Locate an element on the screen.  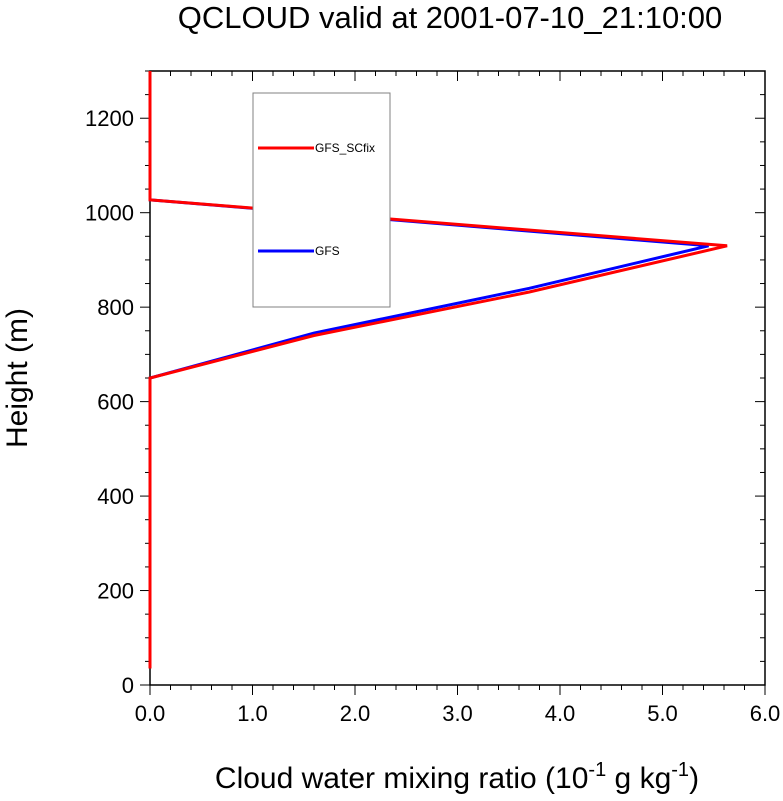
y-tick-label: 800 is located at coordinates (115, 307).